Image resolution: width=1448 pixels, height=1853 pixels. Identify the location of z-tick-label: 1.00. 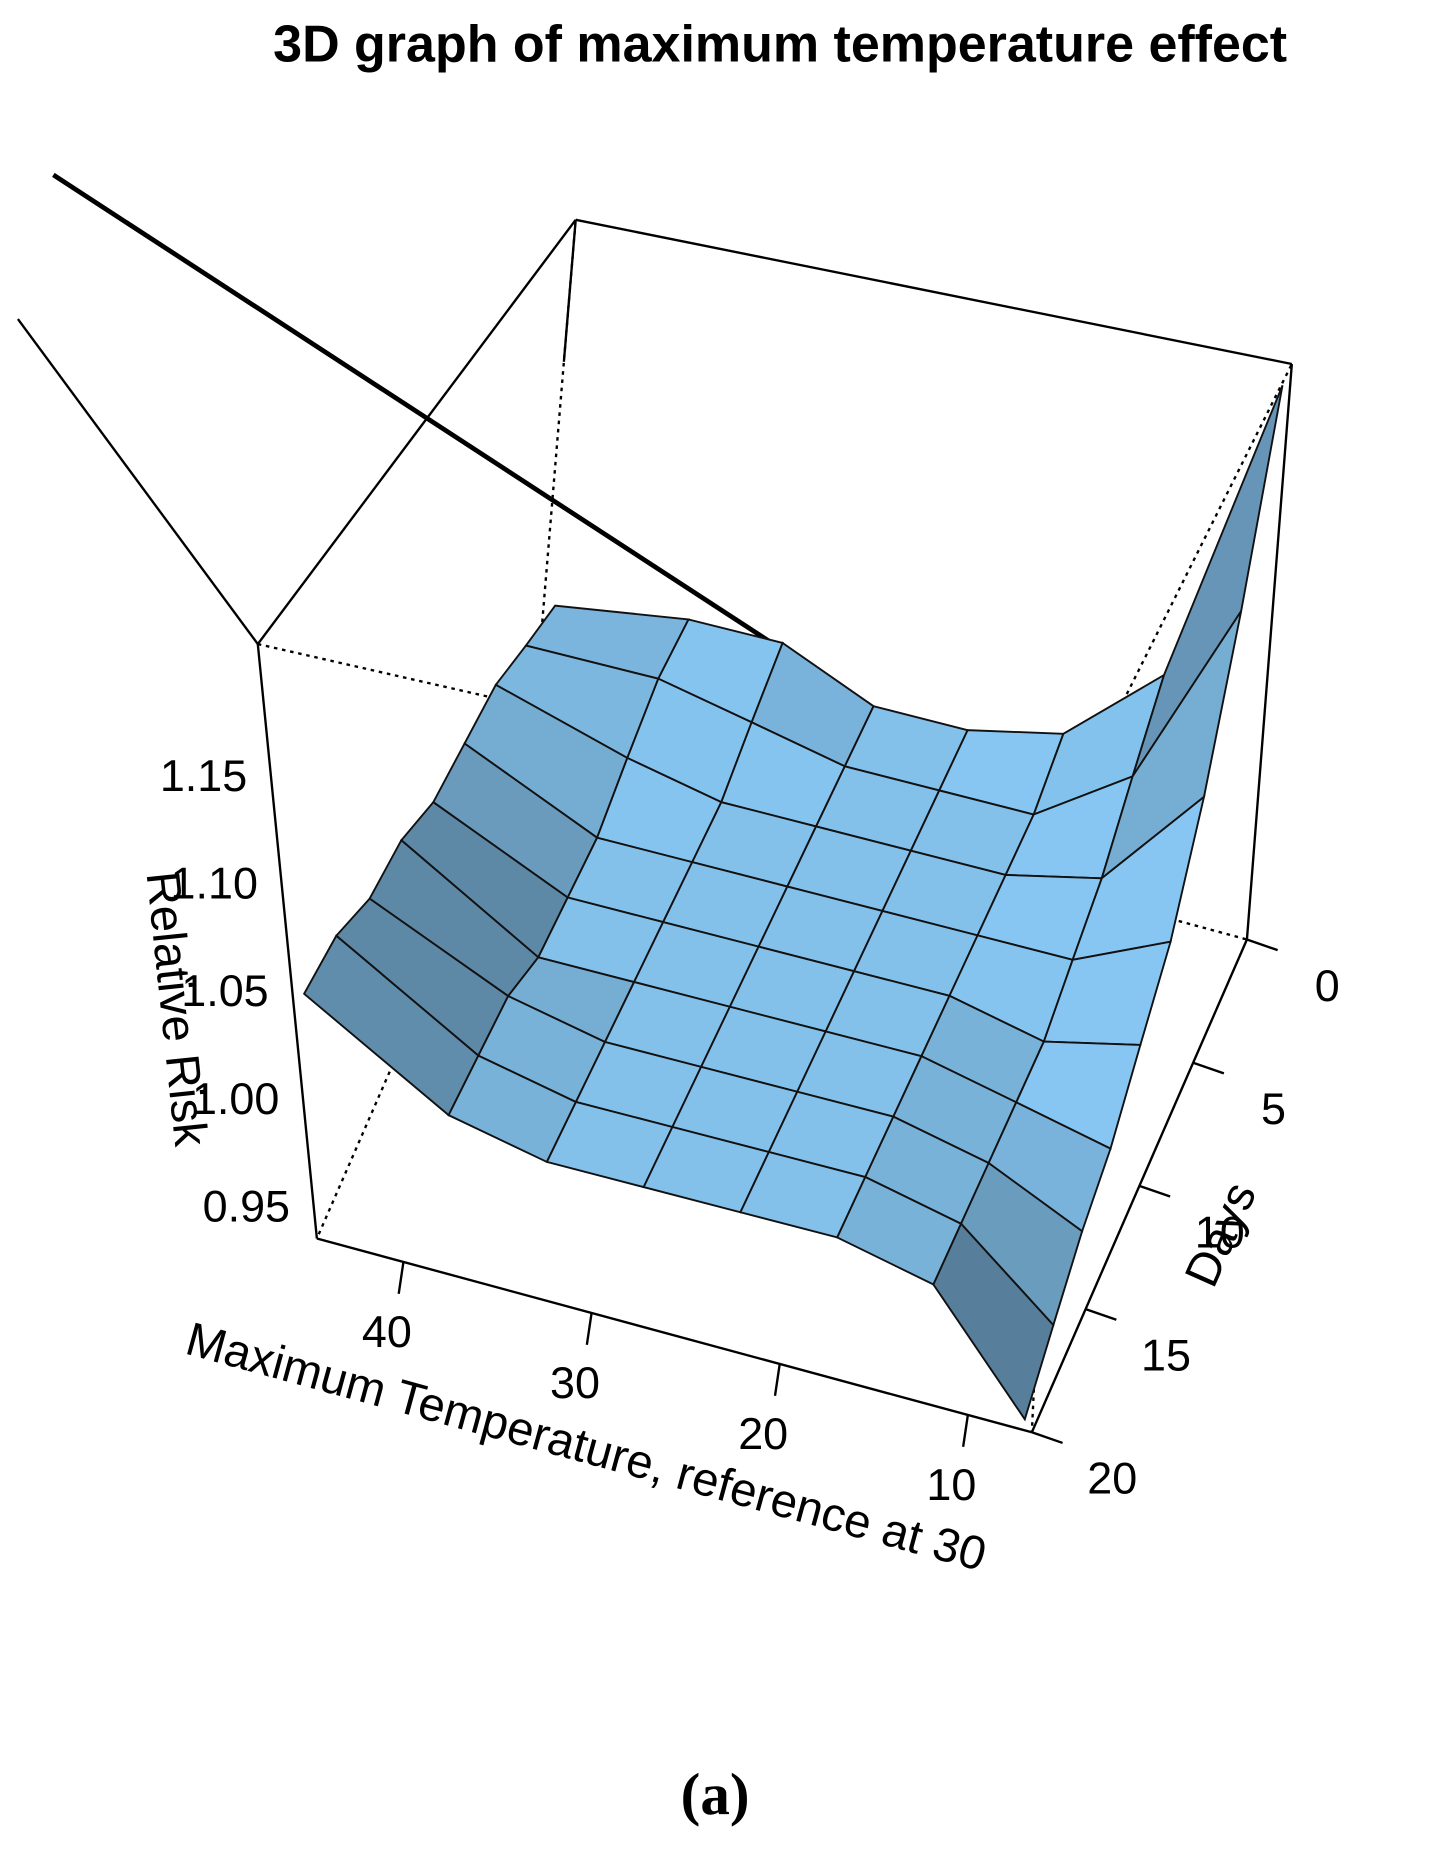
(235, 1098).